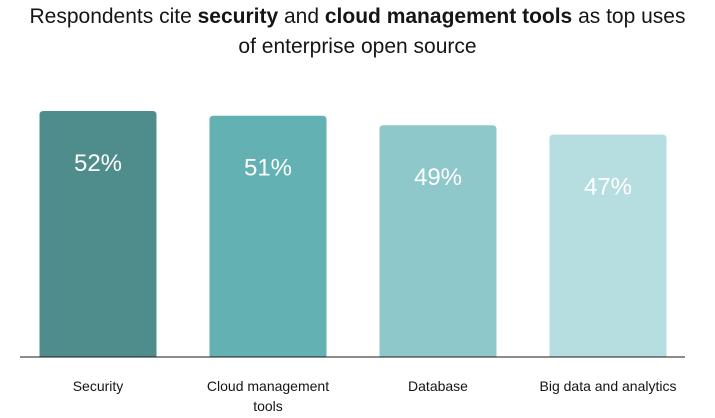 This screenshot has height=418, width=715. What do you see at coordinates (608, 245) in the screenshot?
I see `bar-big-data-and-analytics` at bounding box center [608, 245].